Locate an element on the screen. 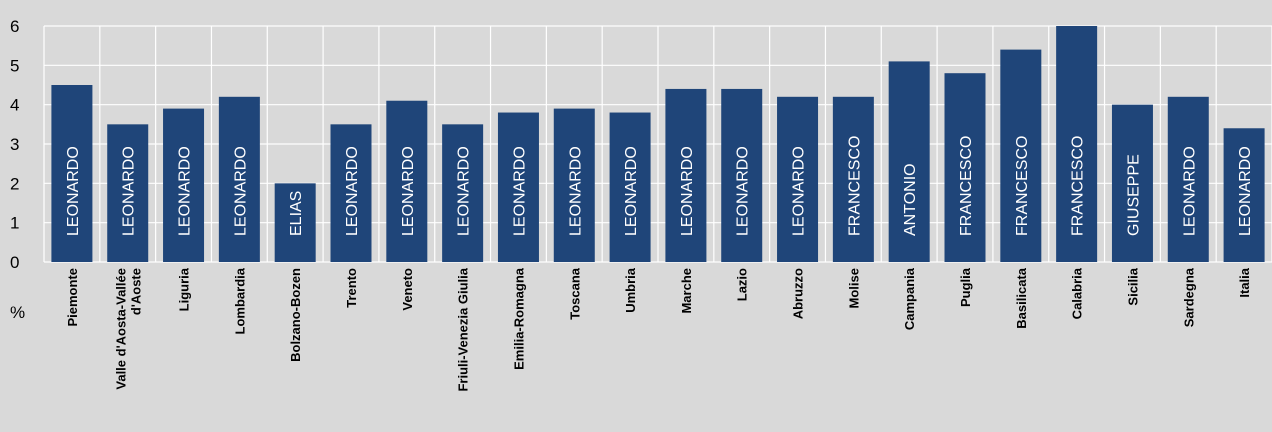 The width and height of the screenshot is (1272, 432). x-tick-label: Bolzano-Bozen is located at coordinates (295, 315).